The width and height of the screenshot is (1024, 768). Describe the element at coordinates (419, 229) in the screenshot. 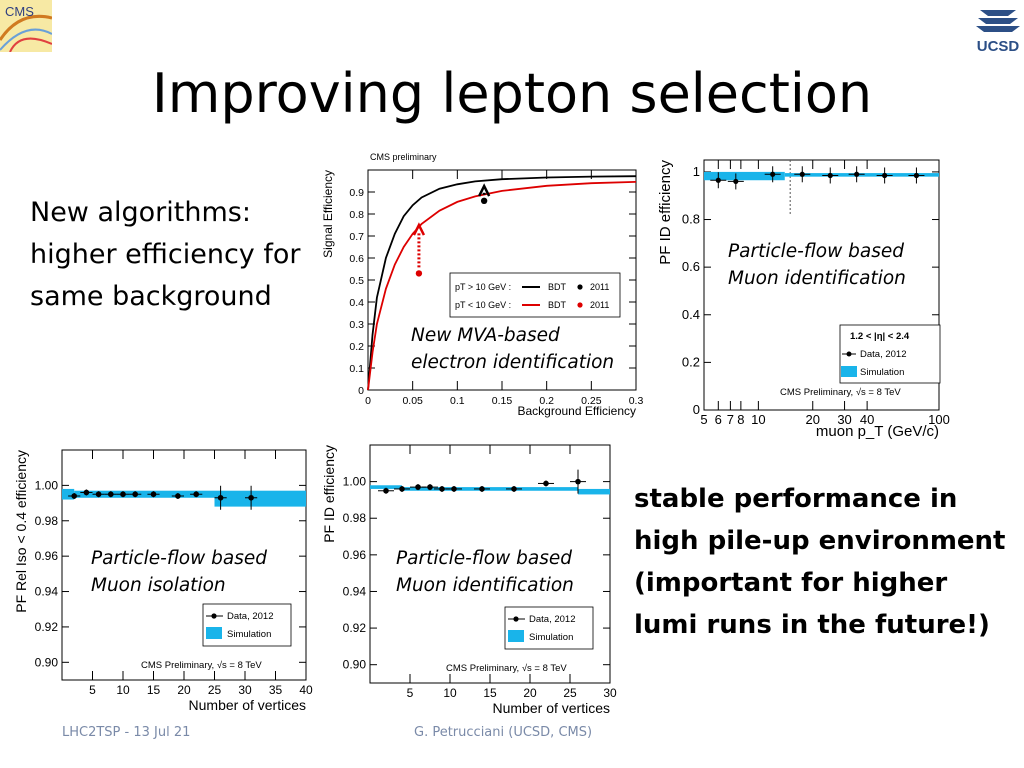

I see `arrow-head` at that location.